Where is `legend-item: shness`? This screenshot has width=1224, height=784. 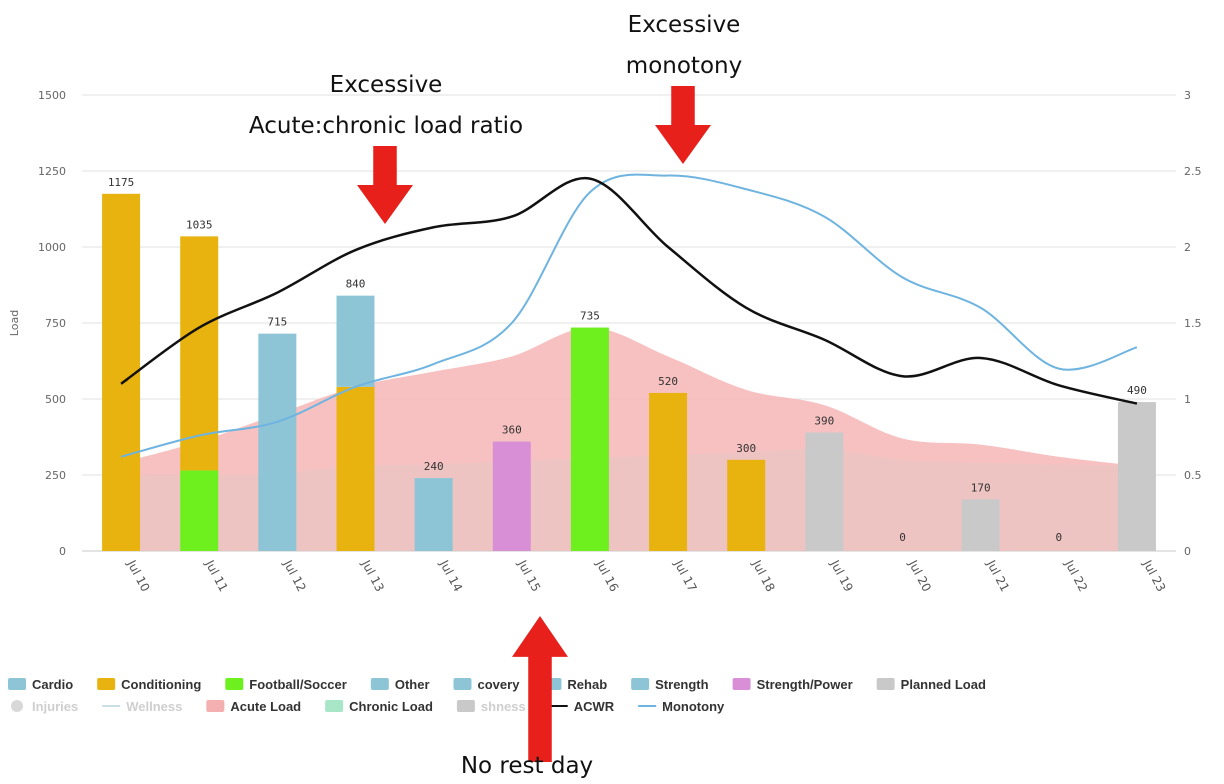
legend-item: shness is located at coordinates (491, 706).